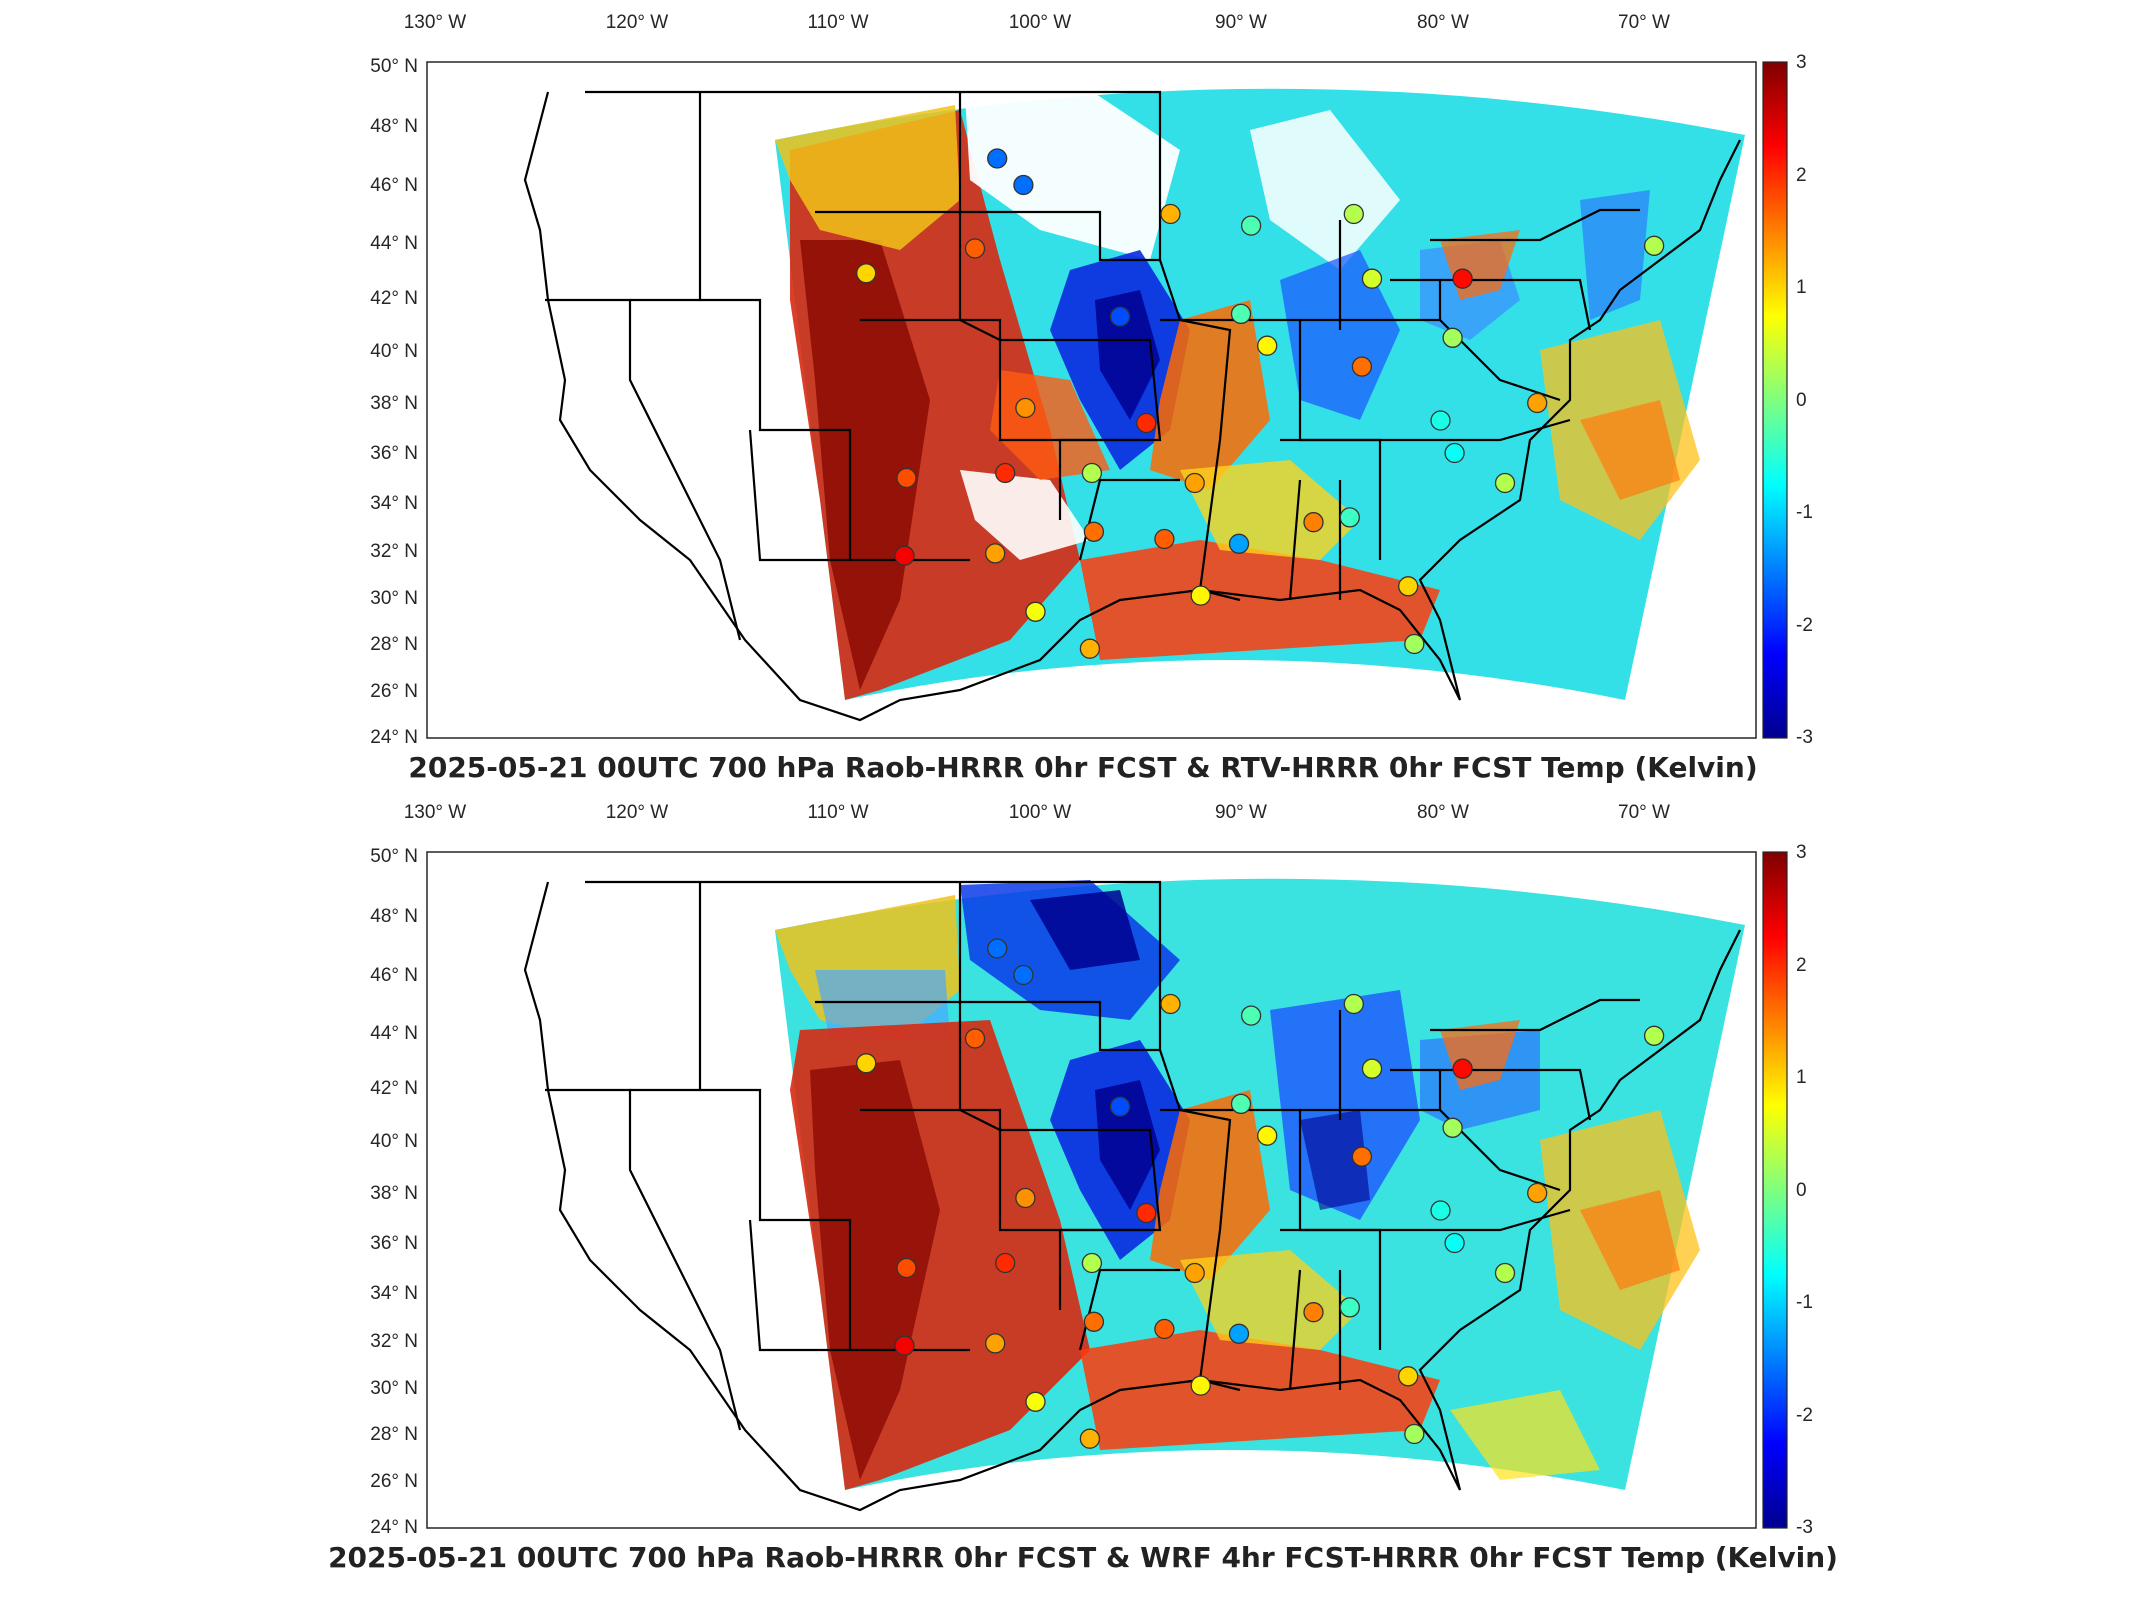 The height and width of the screenshot is (1600, 2133). I want to click on station-markers, so click(1260, 1193).